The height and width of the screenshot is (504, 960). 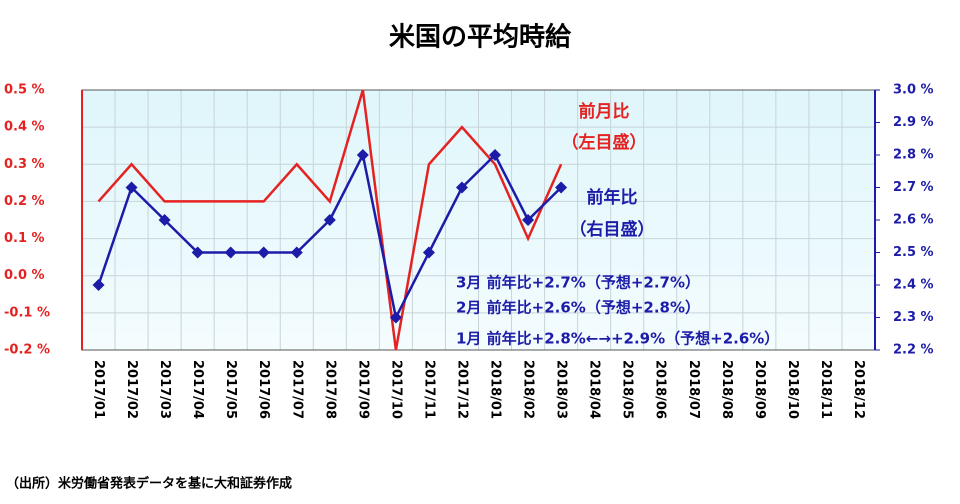 What do you see at coordinates (913, 350) in the screenshot?
I see `y2-tick-label: 2.2 %` at bounding box center [913, 350].